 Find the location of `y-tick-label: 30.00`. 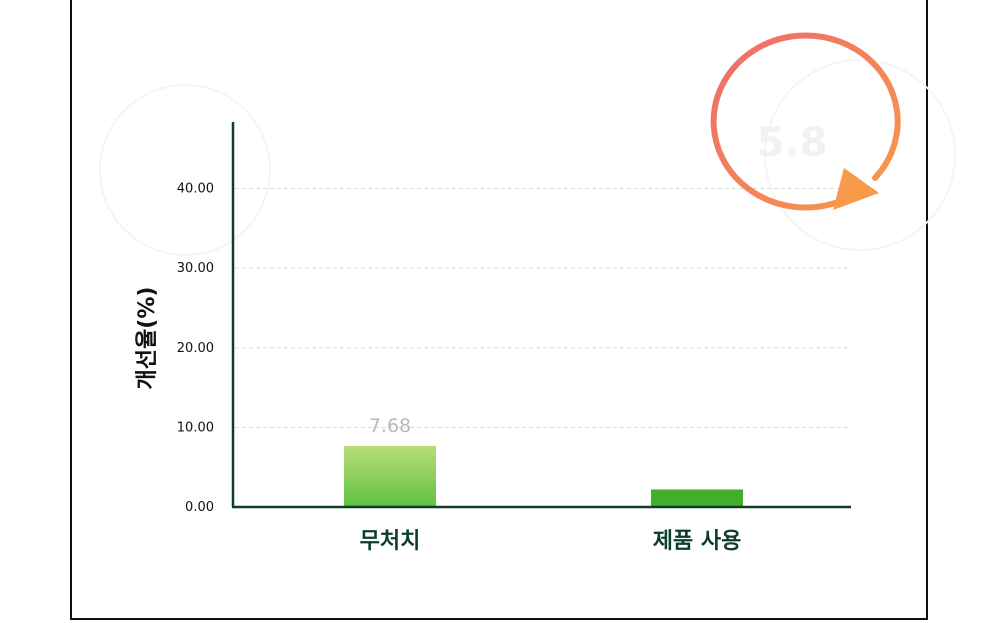

y-tick-label: 30.00 is located at coordinates (195, 268).